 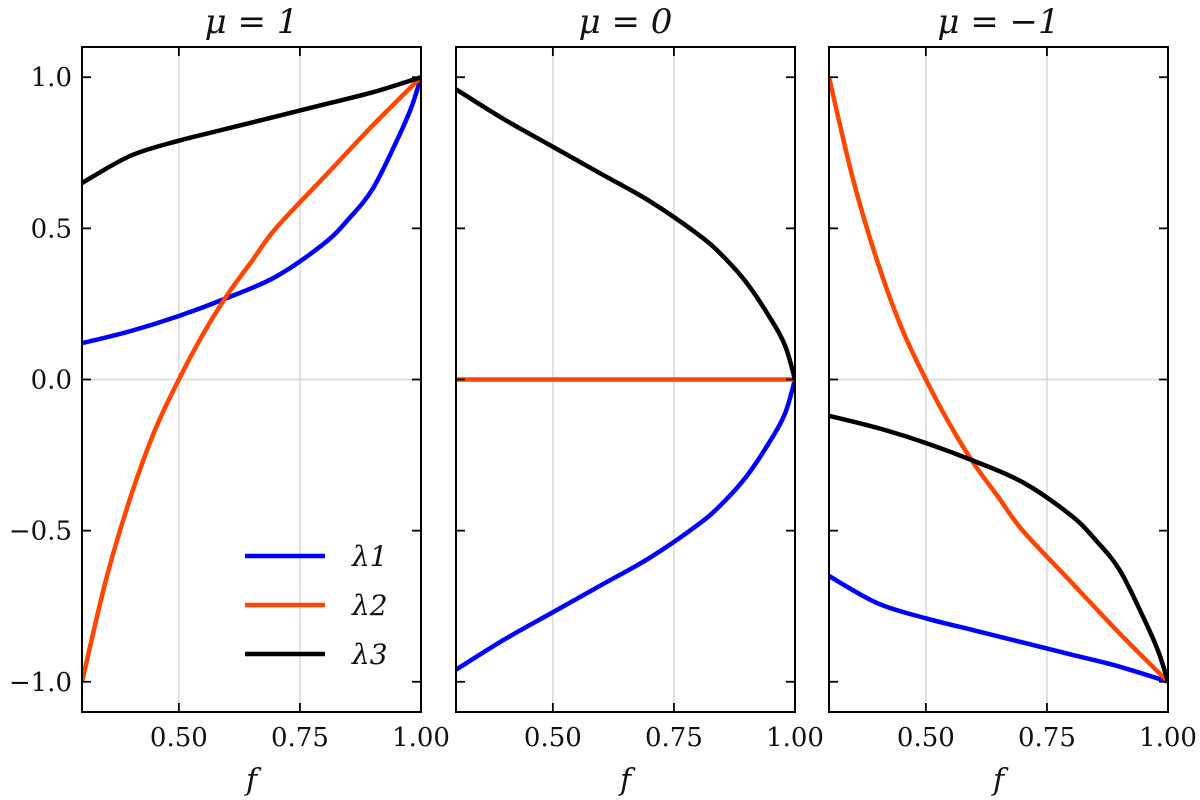 What do you see at coordinates (316, 605) in the screenshot?
I see `legend: λ1 λ2 λ3` at bounding box center [316, 605].